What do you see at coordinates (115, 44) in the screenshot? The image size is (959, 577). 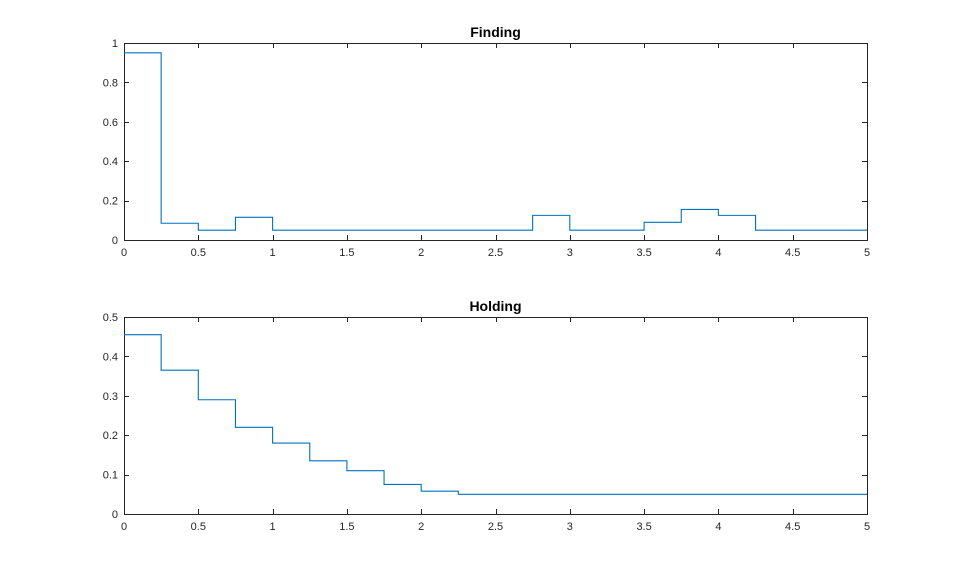 I see `y-tick-label: 1` at bounding box center [115, 44].